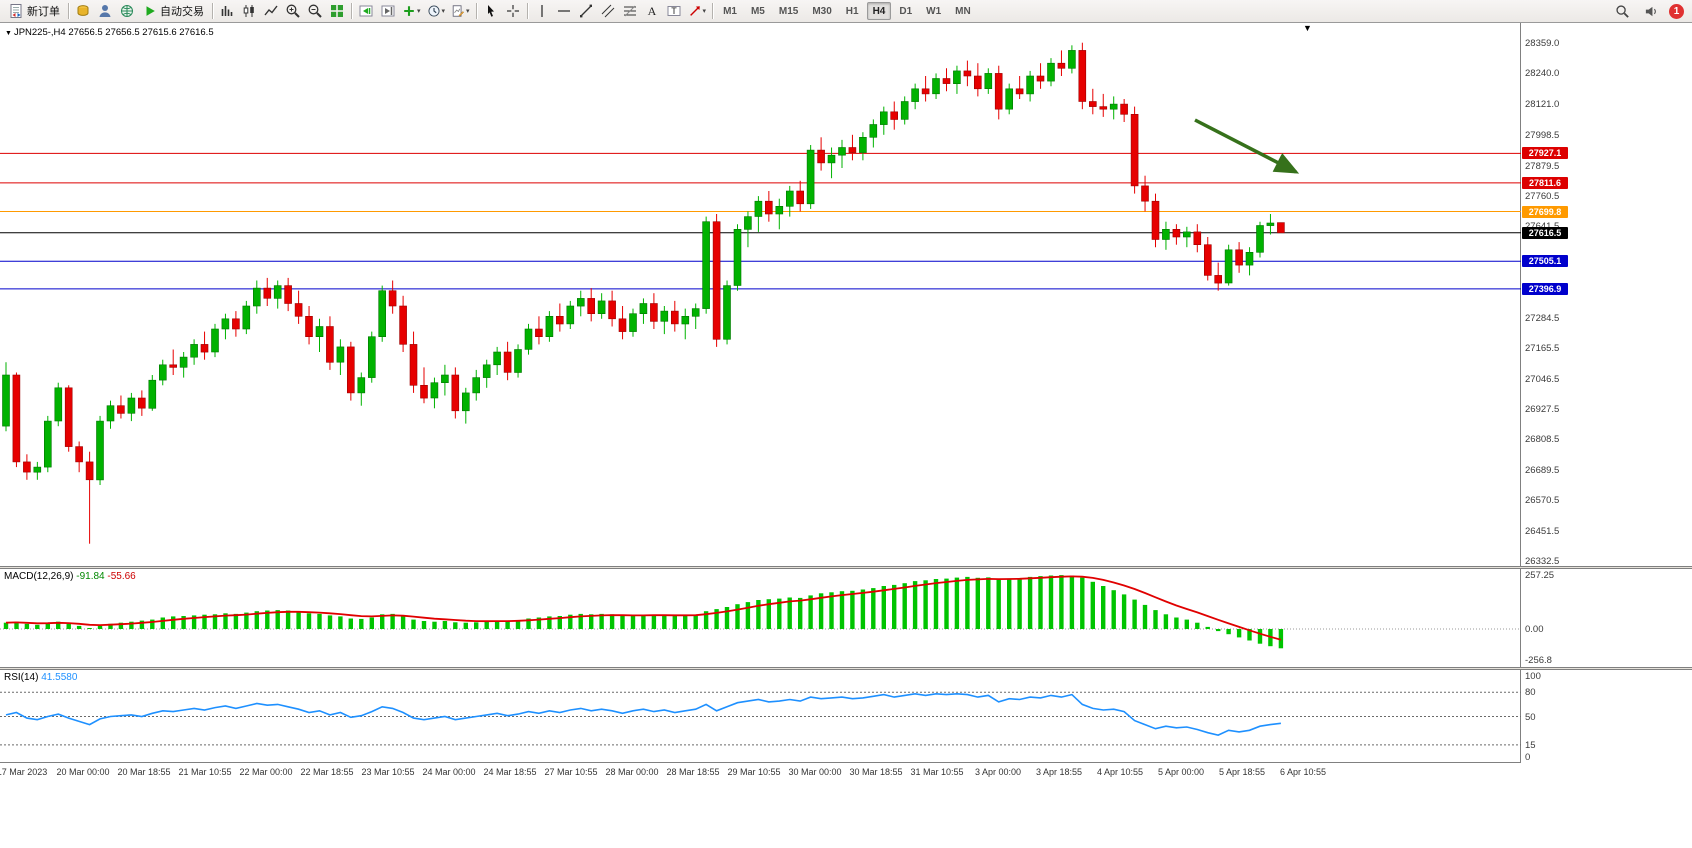  Describe the element at coordinates (730, 11) in the screenshot. I see `timeframe-button-m1: M1` at that location.